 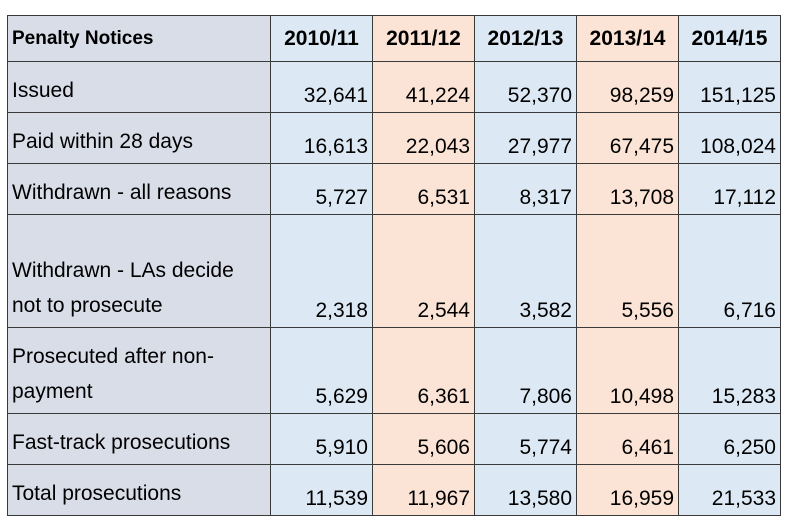 What do you see at coordinates (139, 138) in the screenshot?
I see `row-label: Paid within 28 days` at bounding box center [139, 138].